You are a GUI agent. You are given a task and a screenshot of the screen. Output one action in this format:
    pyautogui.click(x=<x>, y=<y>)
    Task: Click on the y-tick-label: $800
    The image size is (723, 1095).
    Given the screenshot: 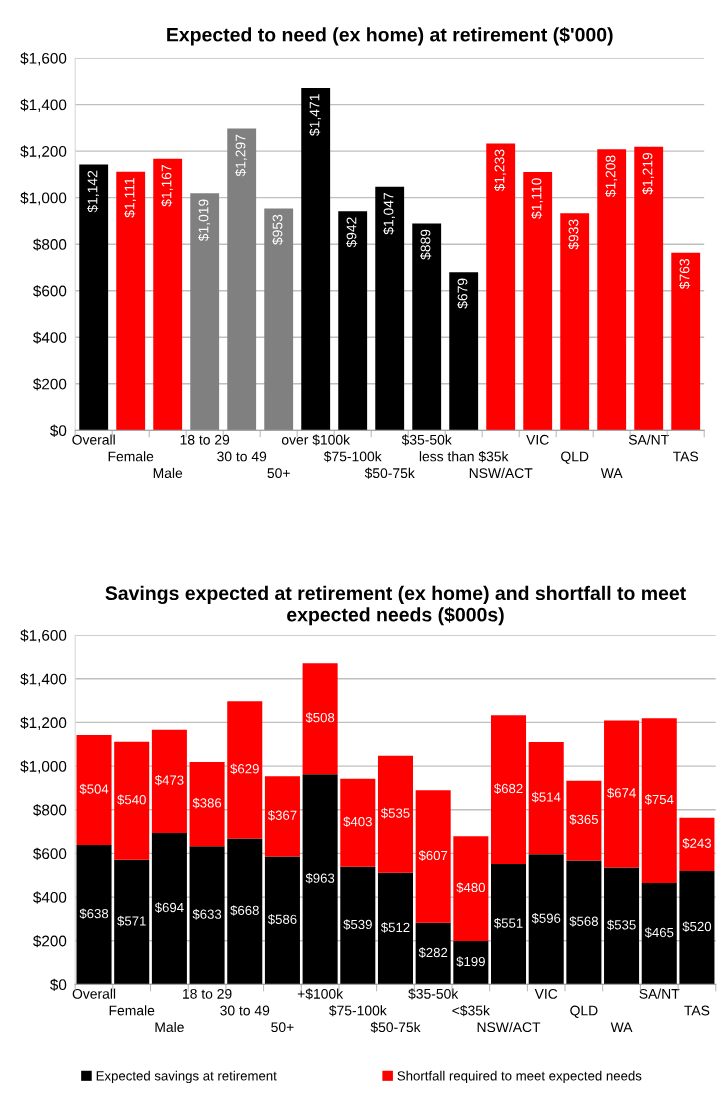 What is the action you would take?
    pyautogui.click(x=50, y=810)
    